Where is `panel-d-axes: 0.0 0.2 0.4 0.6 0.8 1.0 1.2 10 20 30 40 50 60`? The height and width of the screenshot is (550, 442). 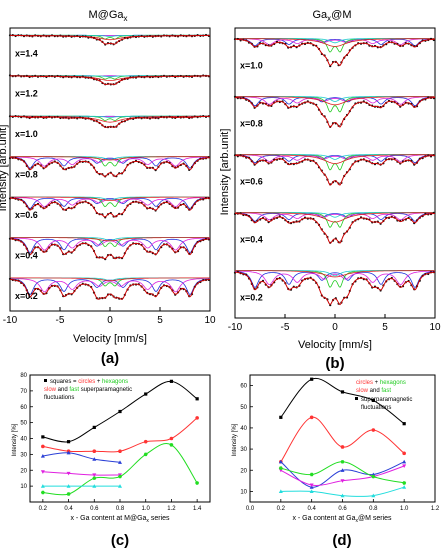 panel-d-axes: 0.0 0.2 0.4 0.6 0.8 1.0 1.2 10 20 30 40 50 60 is located at coordinates (340, 448).